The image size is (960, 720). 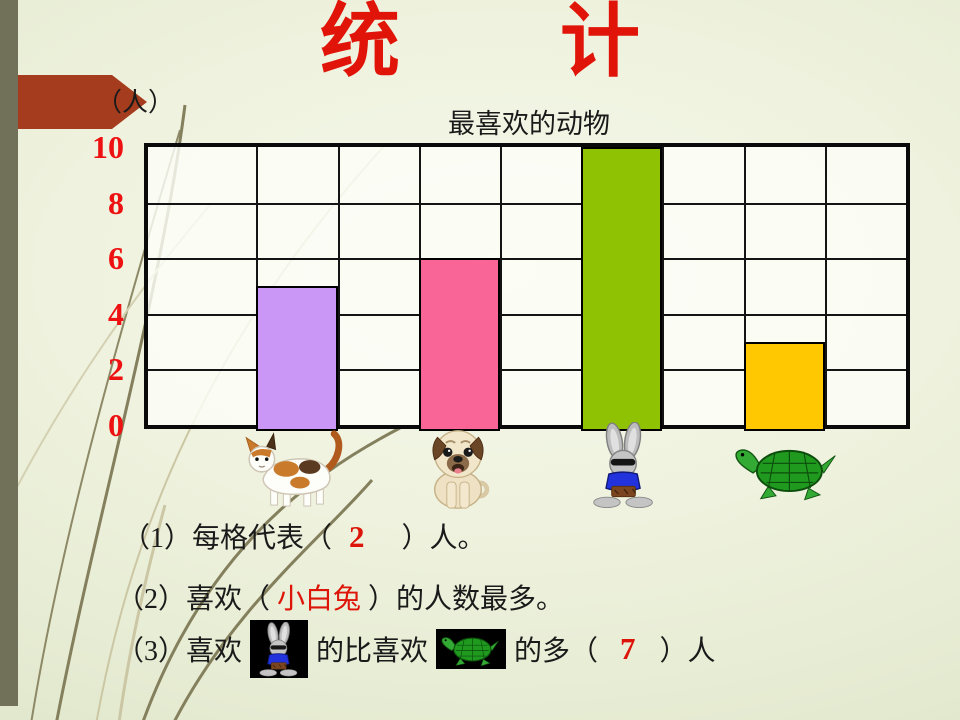 What do you see at coordinates (105, 286) in the screenshot?
I see `y-axis: 10 8 6 4 2 0` at bounding box center [105, 286].